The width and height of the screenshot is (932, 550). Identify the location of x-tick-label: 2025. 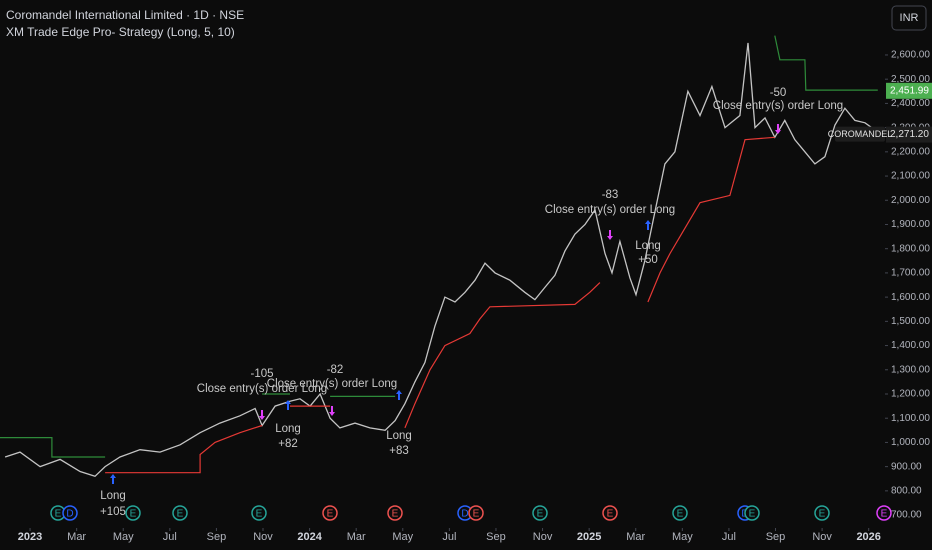
(589, 537).